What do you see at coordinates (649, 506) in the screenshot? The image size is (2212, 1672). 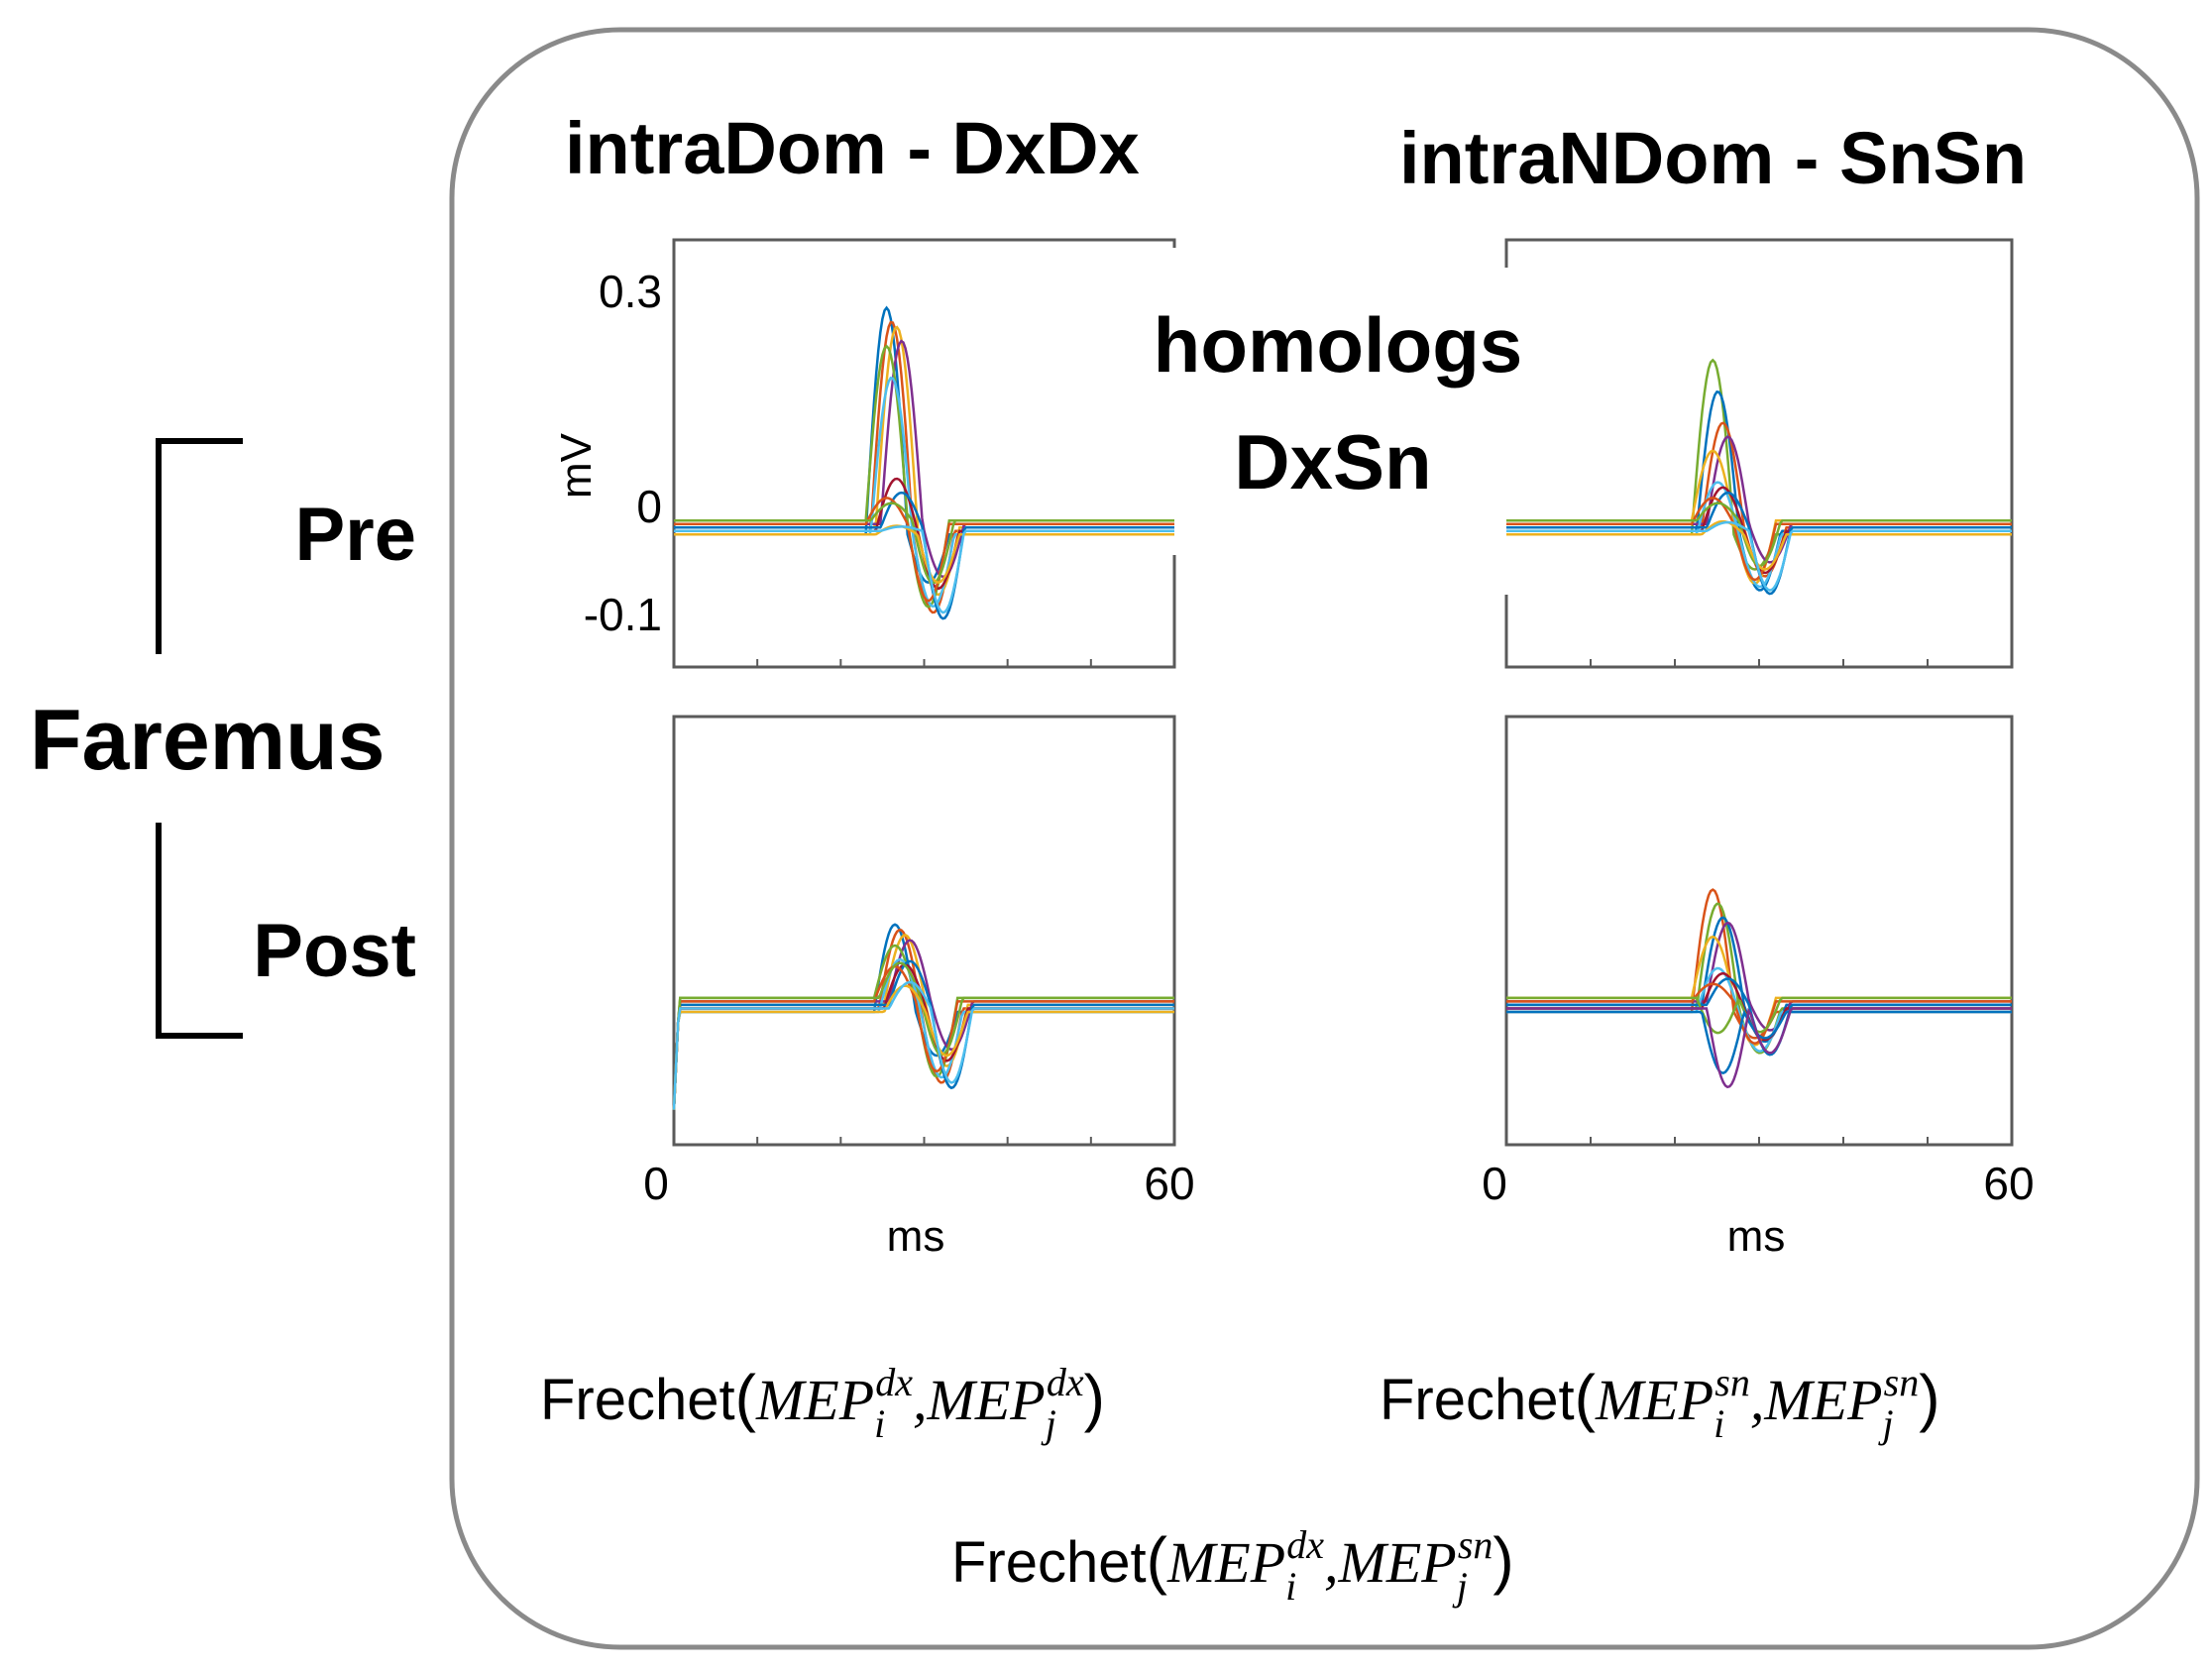 I see `ytick-0: 0` at bounding box center [649, 506].